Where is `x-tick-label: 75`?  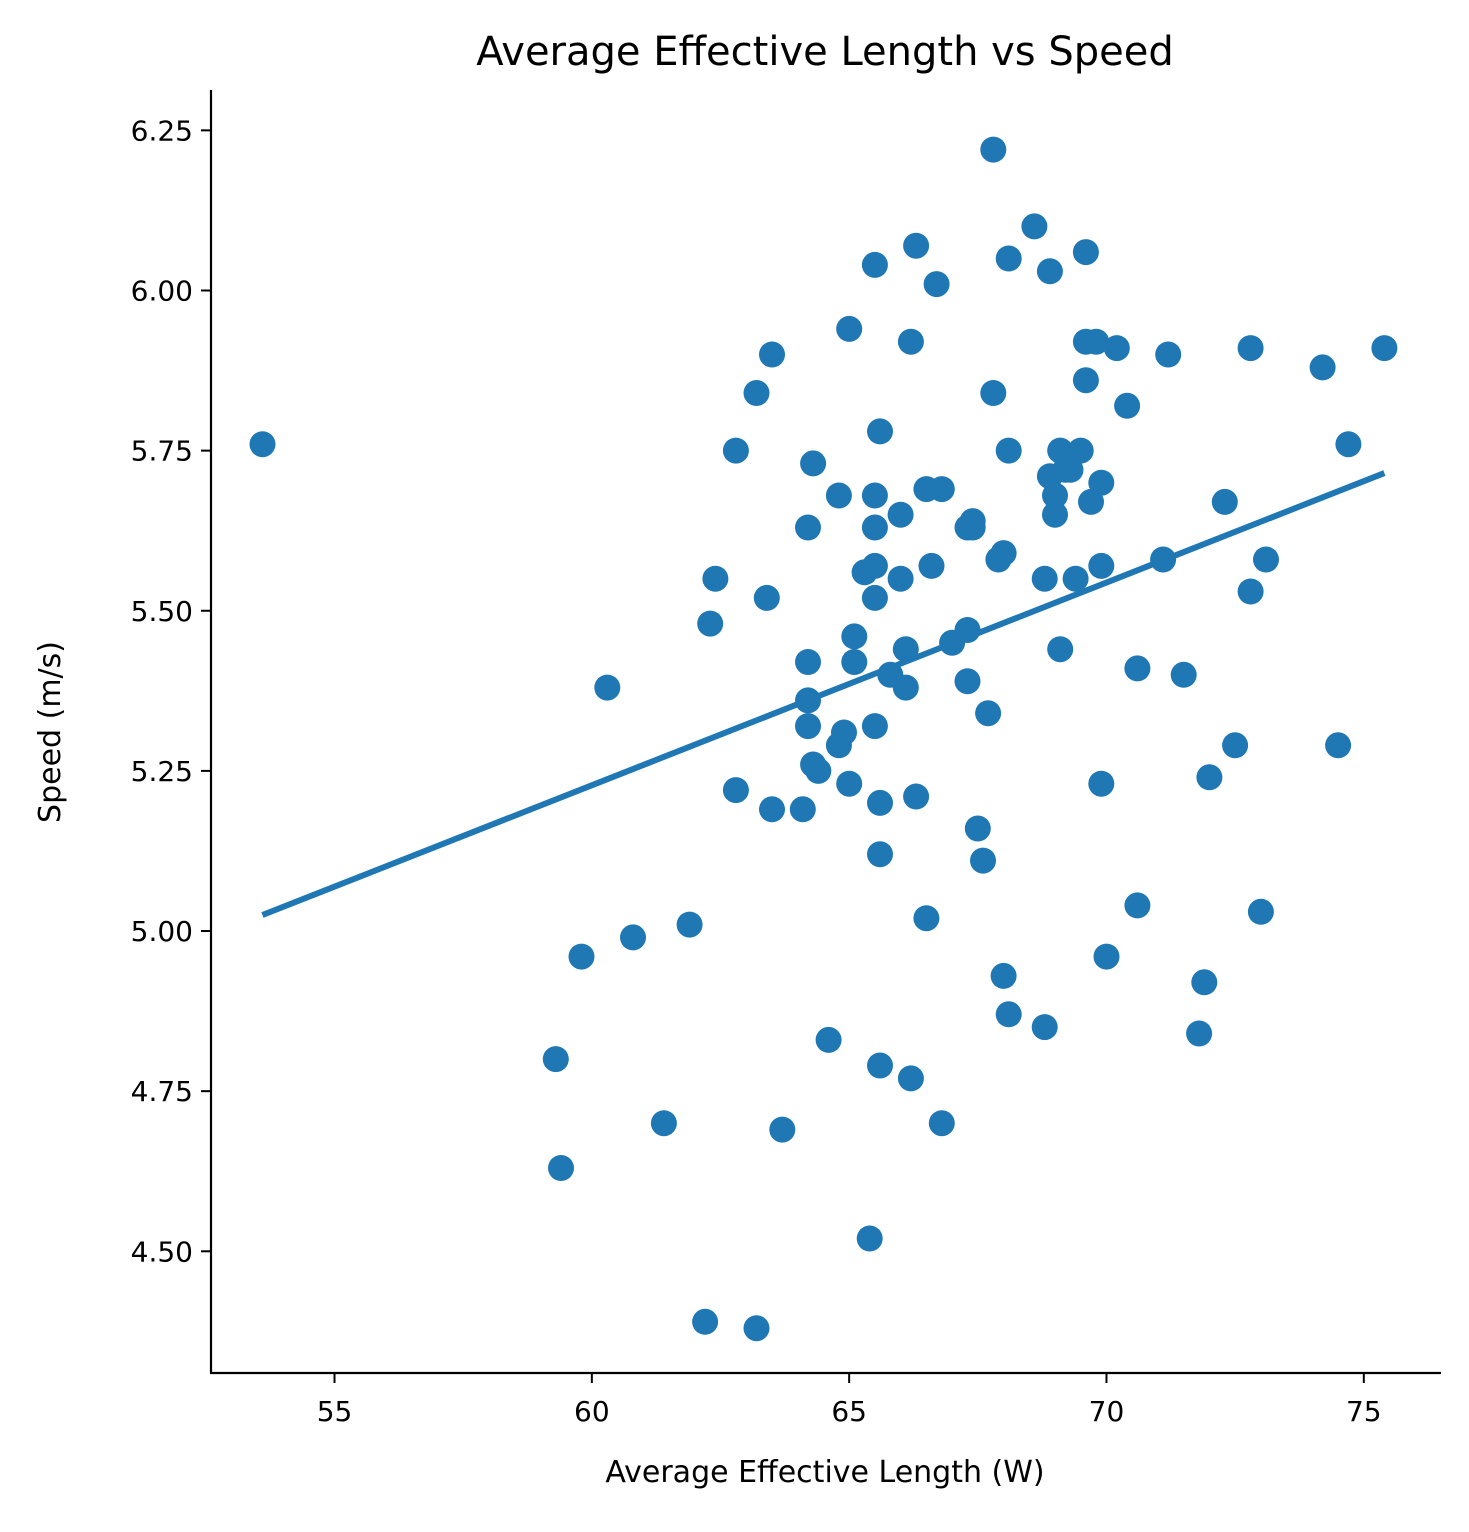
x-tick-label: 75 is located at coordinates (1364, 1411).